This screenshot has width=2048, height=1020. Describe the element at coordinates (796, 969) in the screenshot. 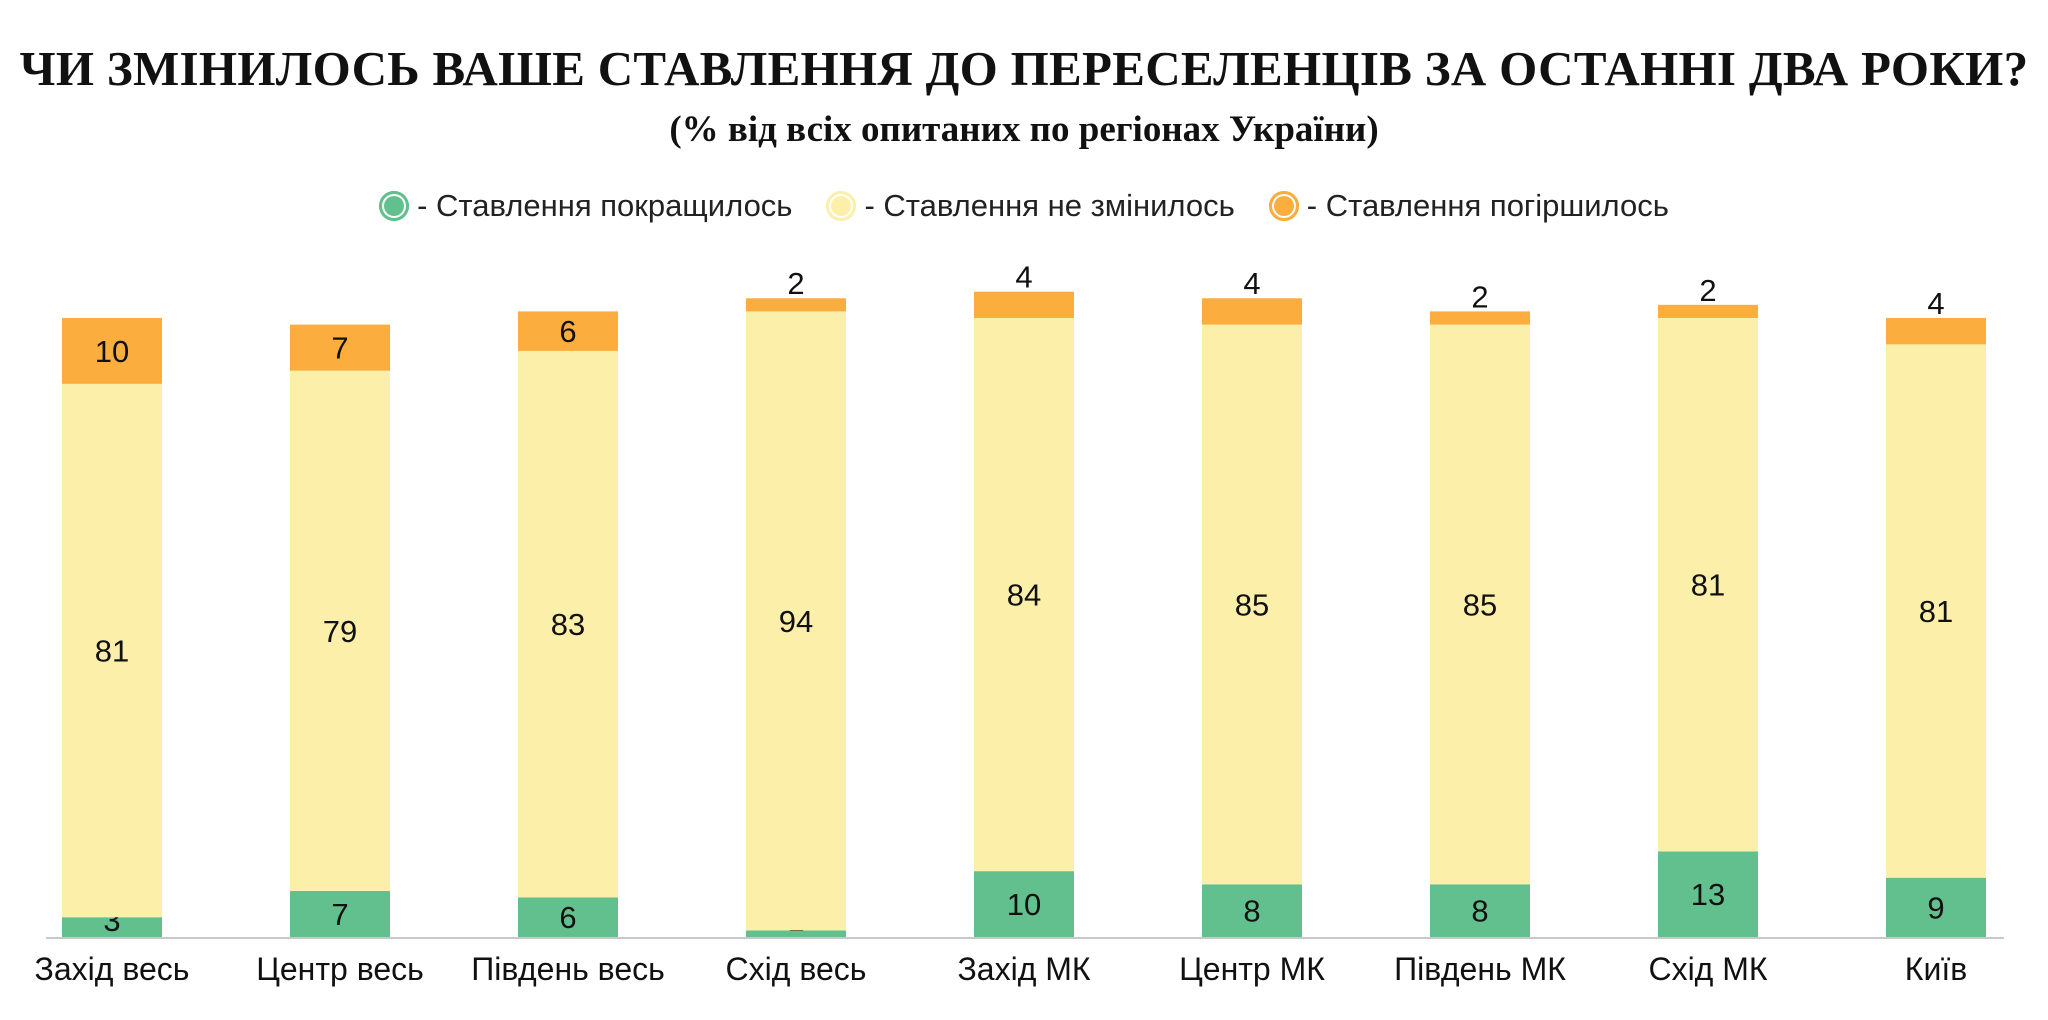

I see `category-label: Схід весь` at that location.